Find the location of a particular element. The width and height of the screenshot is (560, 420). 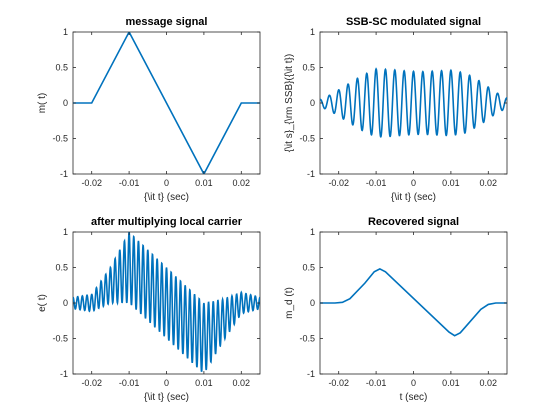

y-axis-label: m_d (t) is located at coordinates (289, 303).